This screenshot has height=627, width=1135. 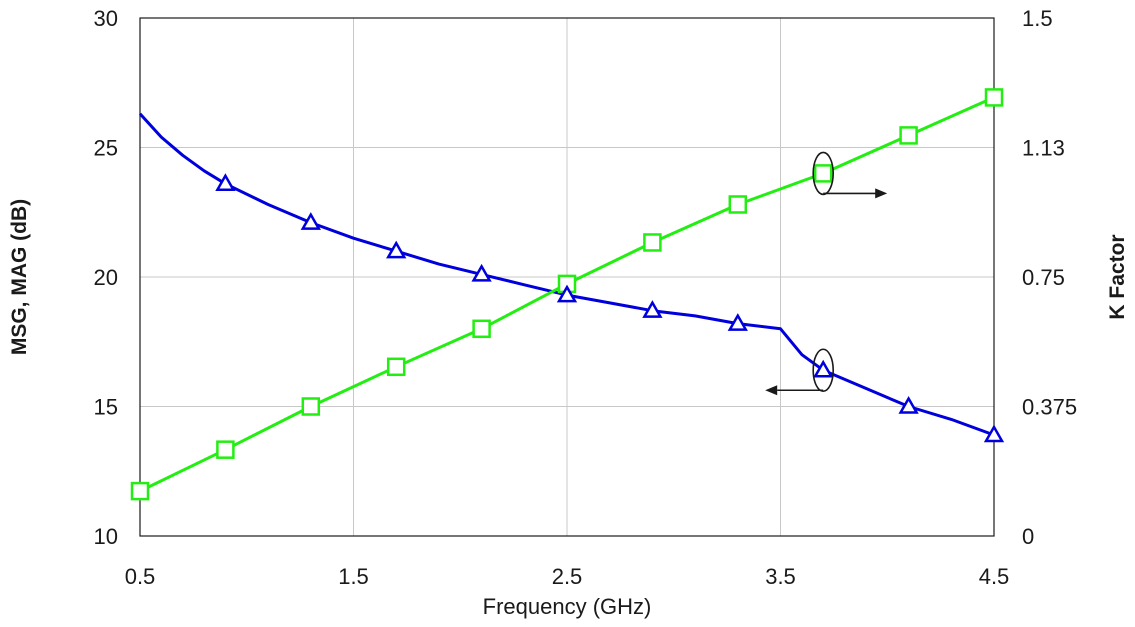 What do you see at coordinates (106, 407) in the screenshot?
I see `y-left-tick-label: 15` at bounding box center [106, 407].